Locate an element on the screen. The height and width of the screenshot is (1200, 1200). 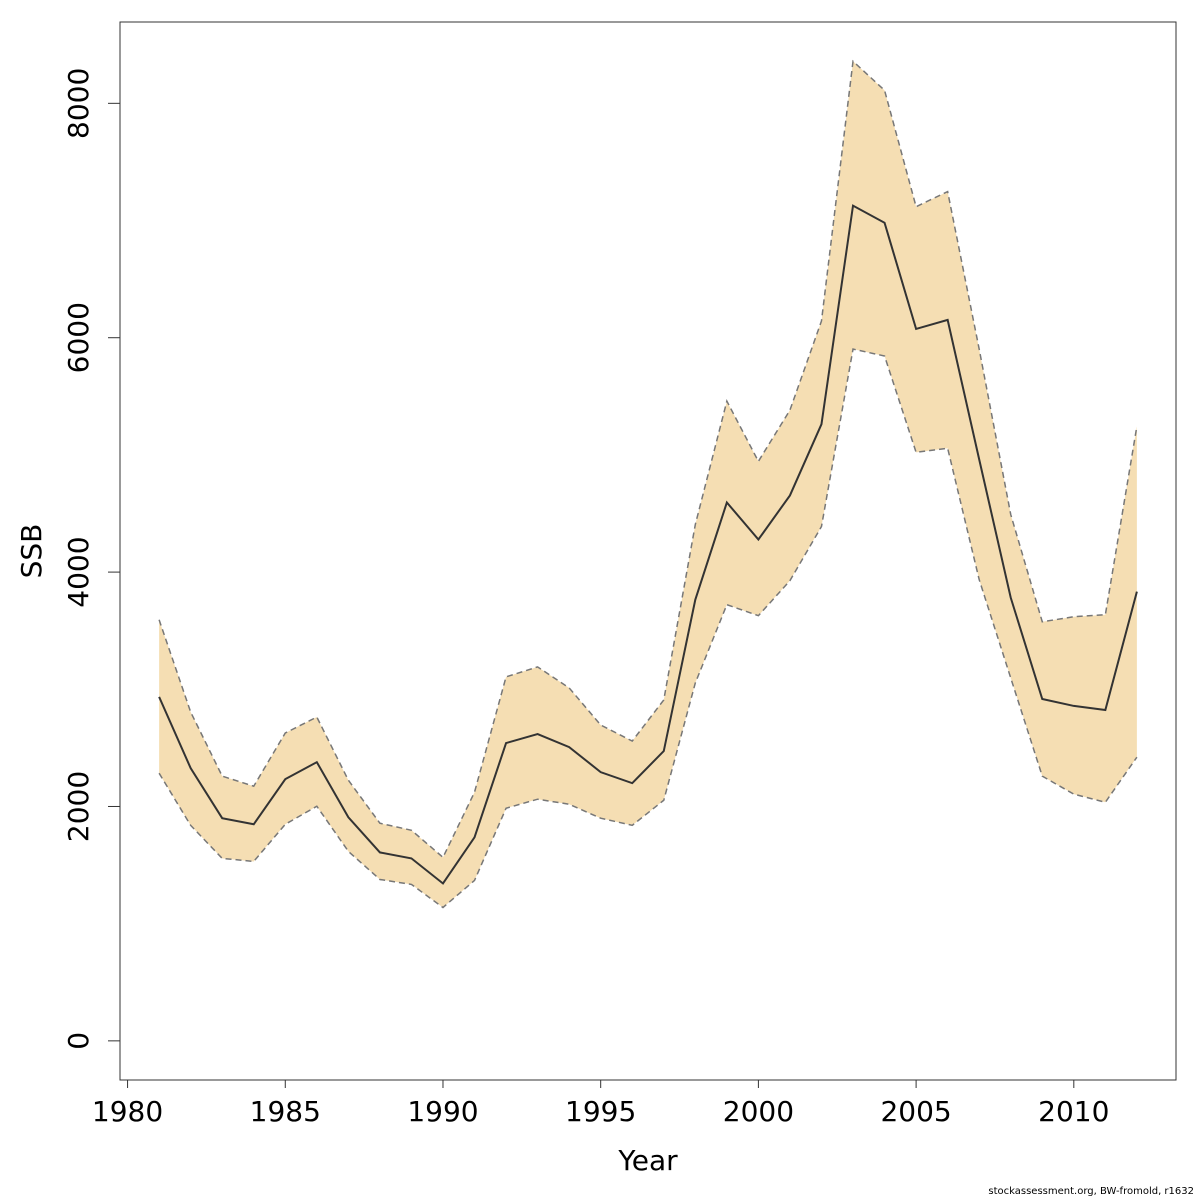
y-tick-label: 0 is located at coordinates (78, 1041).